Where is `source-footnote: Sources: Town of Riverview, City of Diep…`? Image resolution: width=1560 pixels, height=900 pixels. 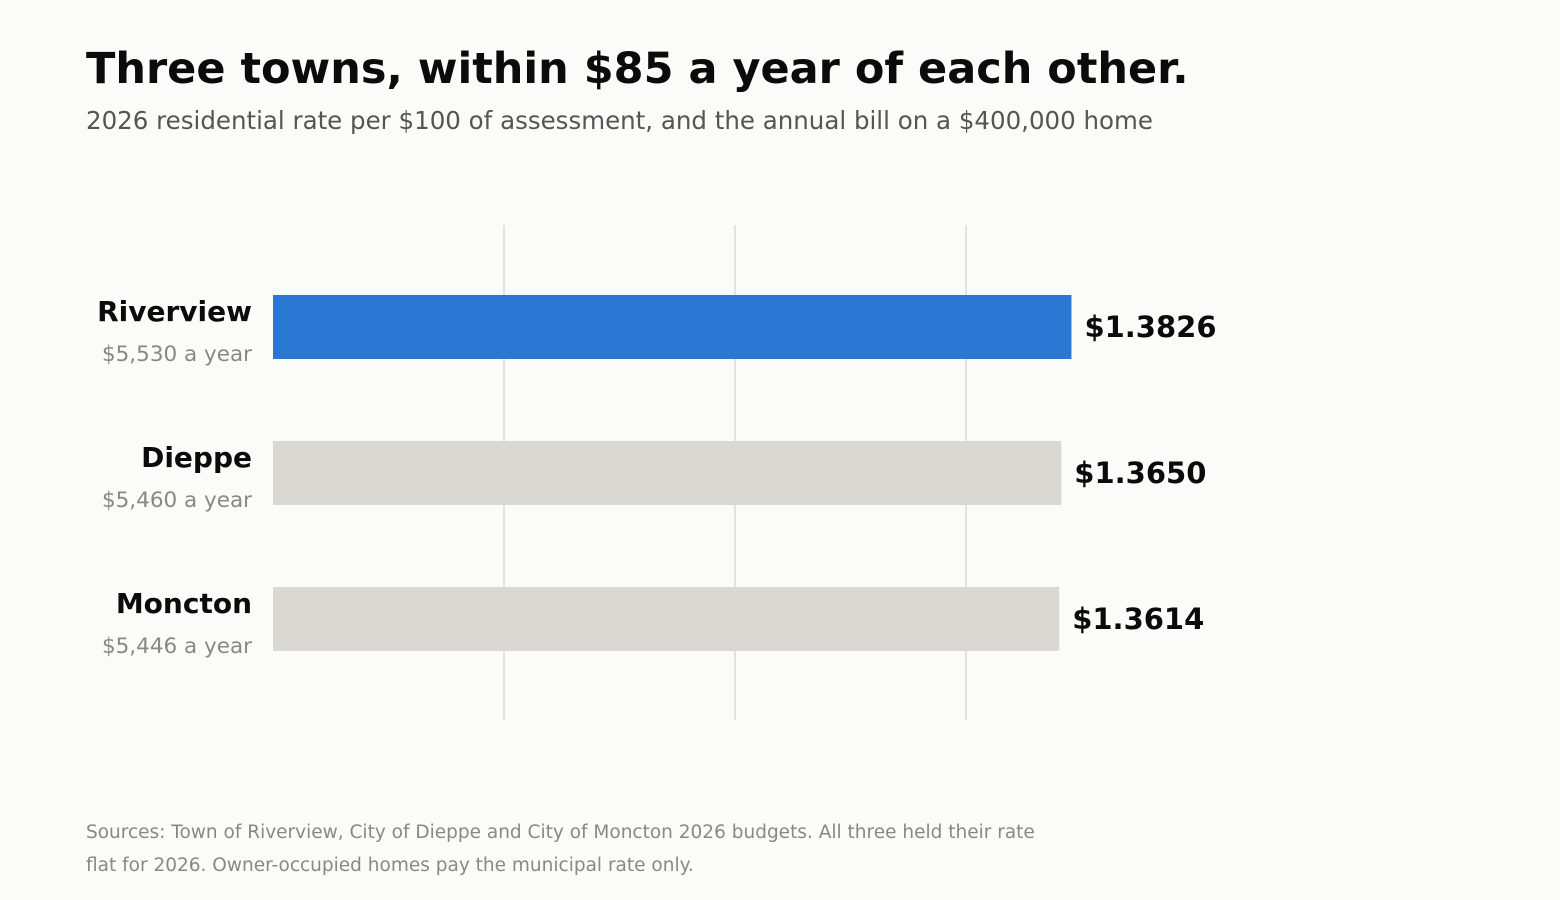
source-footnote: Sources: Town of Riverview, City of Diep… is located at coordinates (560, 849).